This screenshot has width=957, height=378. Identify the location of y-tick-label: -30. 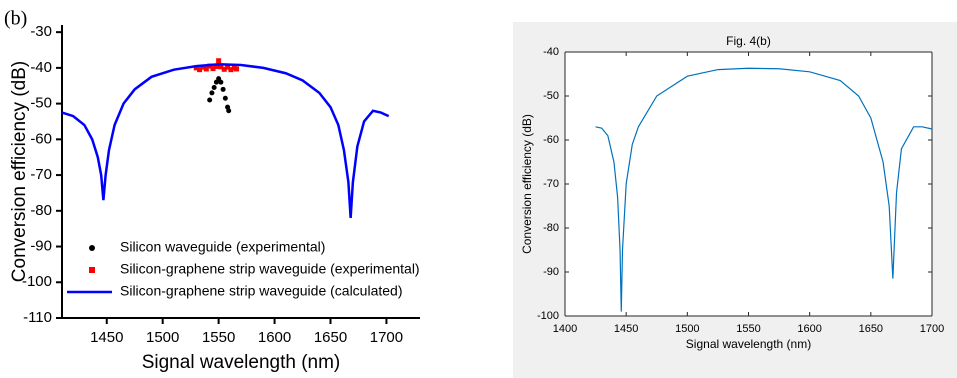
(41, 31).